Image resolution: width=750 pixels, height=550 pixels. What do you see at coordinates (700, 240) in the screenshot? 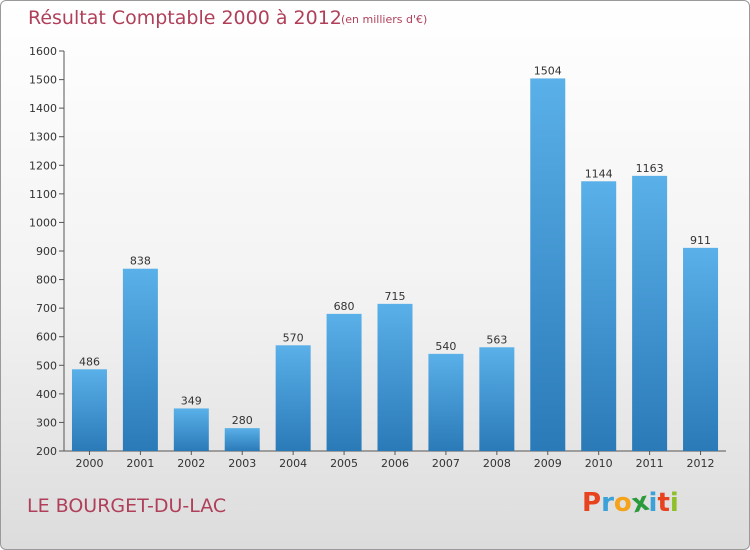
I see `data-label: 911` at bounding box center [700, 240].